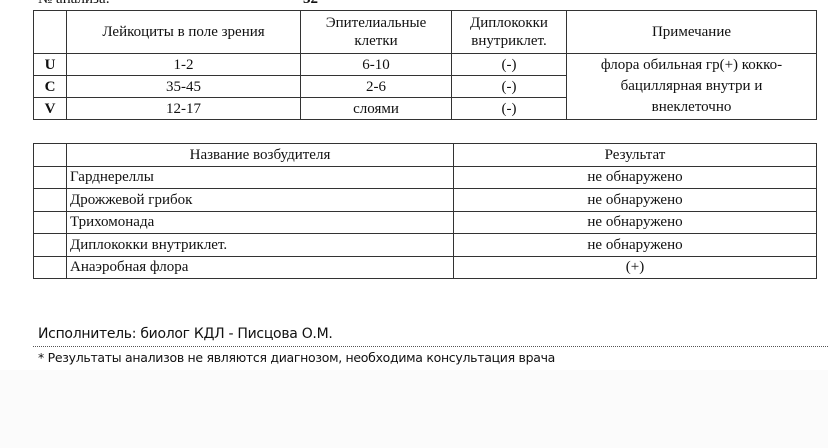  Describe the element at coordinates (635, 267) in the screenshot. I see `result-cell: (+)` at that location.